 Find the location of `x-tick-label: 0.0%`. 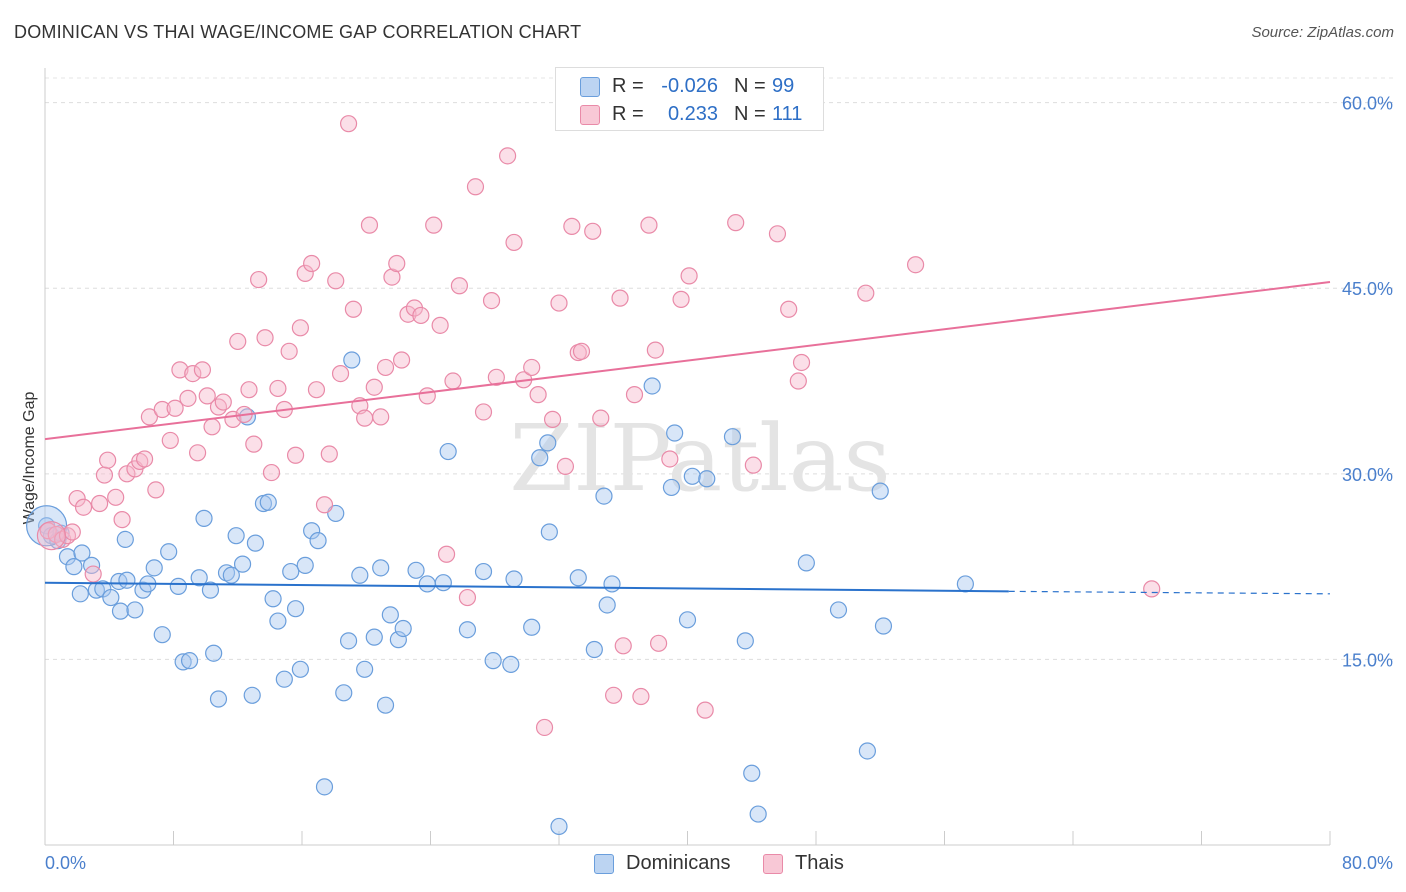

x-tick-label: 0.0% is located at coordinates (65, 863).